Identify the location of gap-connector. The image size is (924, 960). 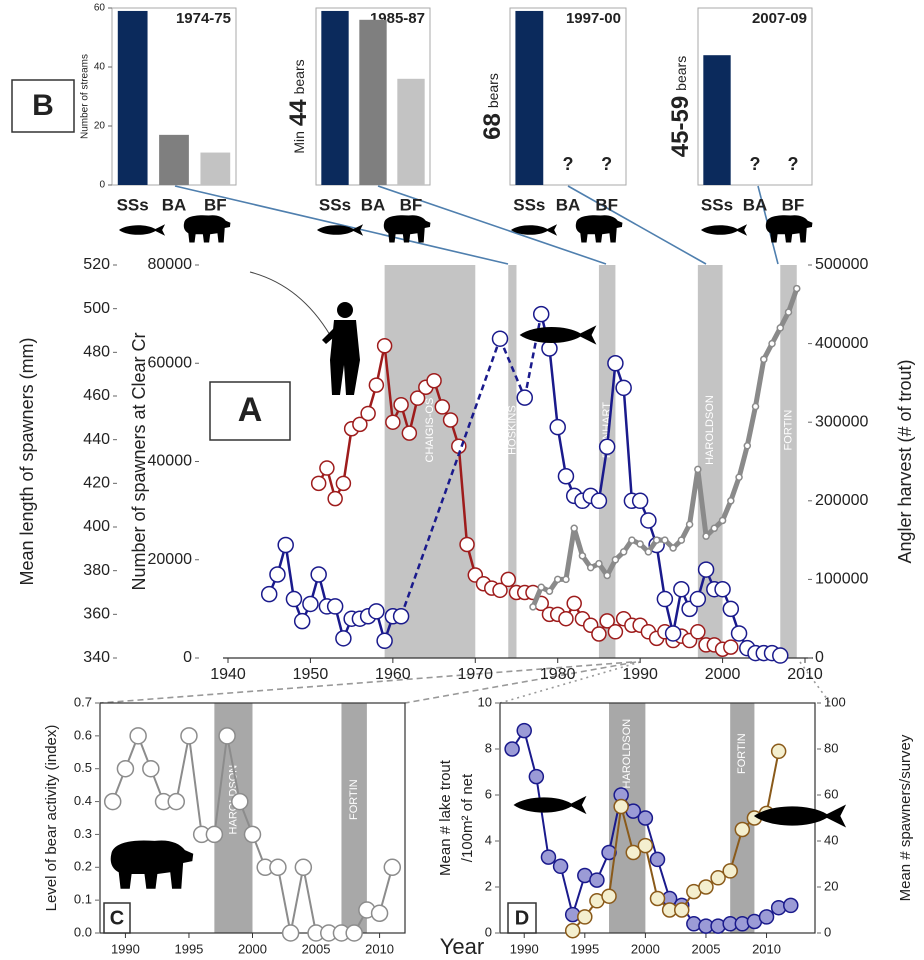
(533, 355).